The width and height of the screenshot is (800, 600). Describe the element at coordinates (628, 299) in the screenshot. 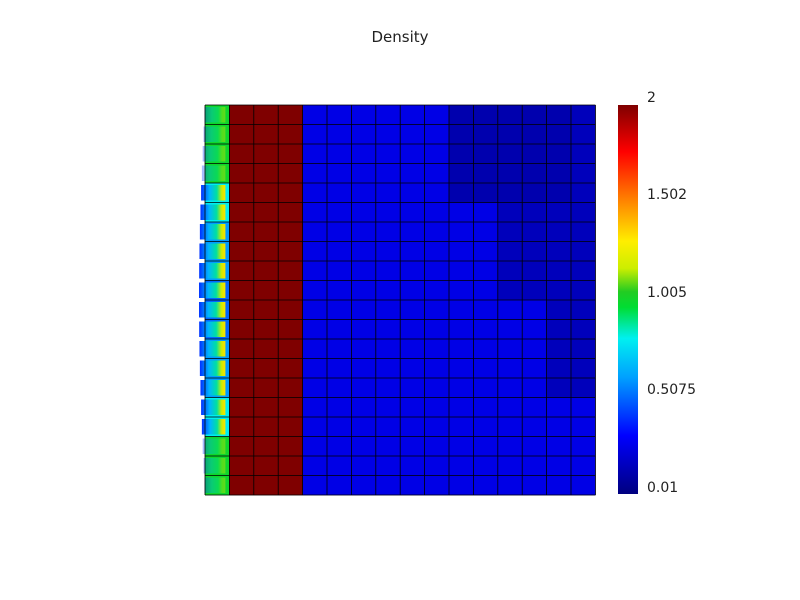

I see `colorbar` at that location.